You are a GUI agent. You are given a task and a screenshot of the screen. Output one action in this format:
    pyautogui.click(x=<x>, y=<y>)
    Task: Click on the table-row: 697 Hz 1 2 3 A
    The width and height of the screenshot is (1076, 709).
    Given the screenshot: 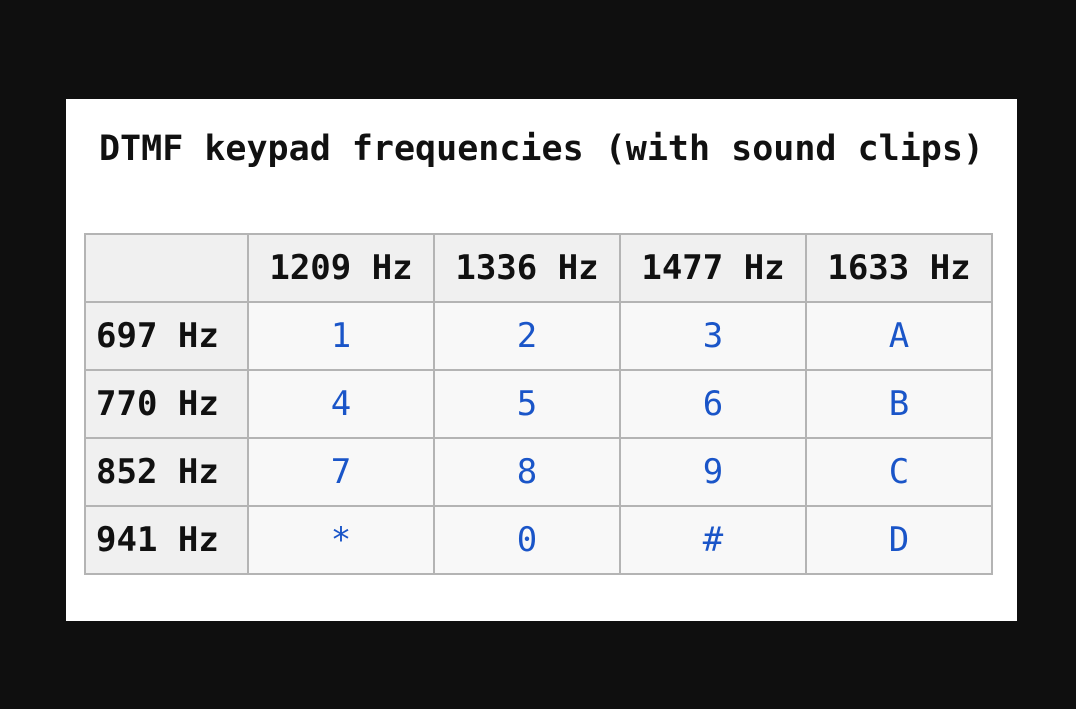 What is the action you would take?
    pyautogui.click(x=538, y=336)
    